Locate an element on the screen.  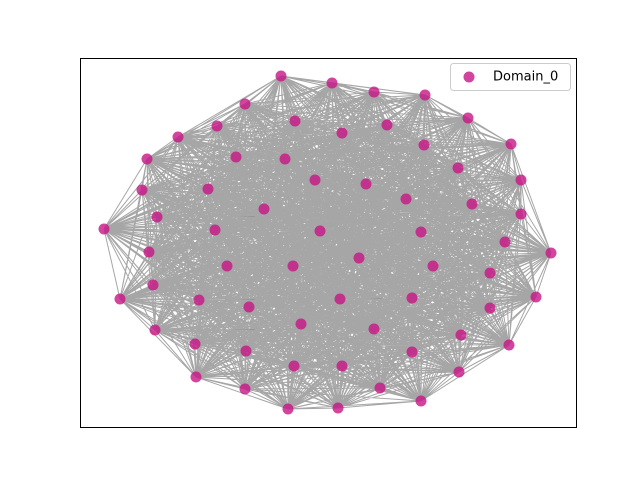
legend-label: Domain_0 is located at coordinates (525, 77).